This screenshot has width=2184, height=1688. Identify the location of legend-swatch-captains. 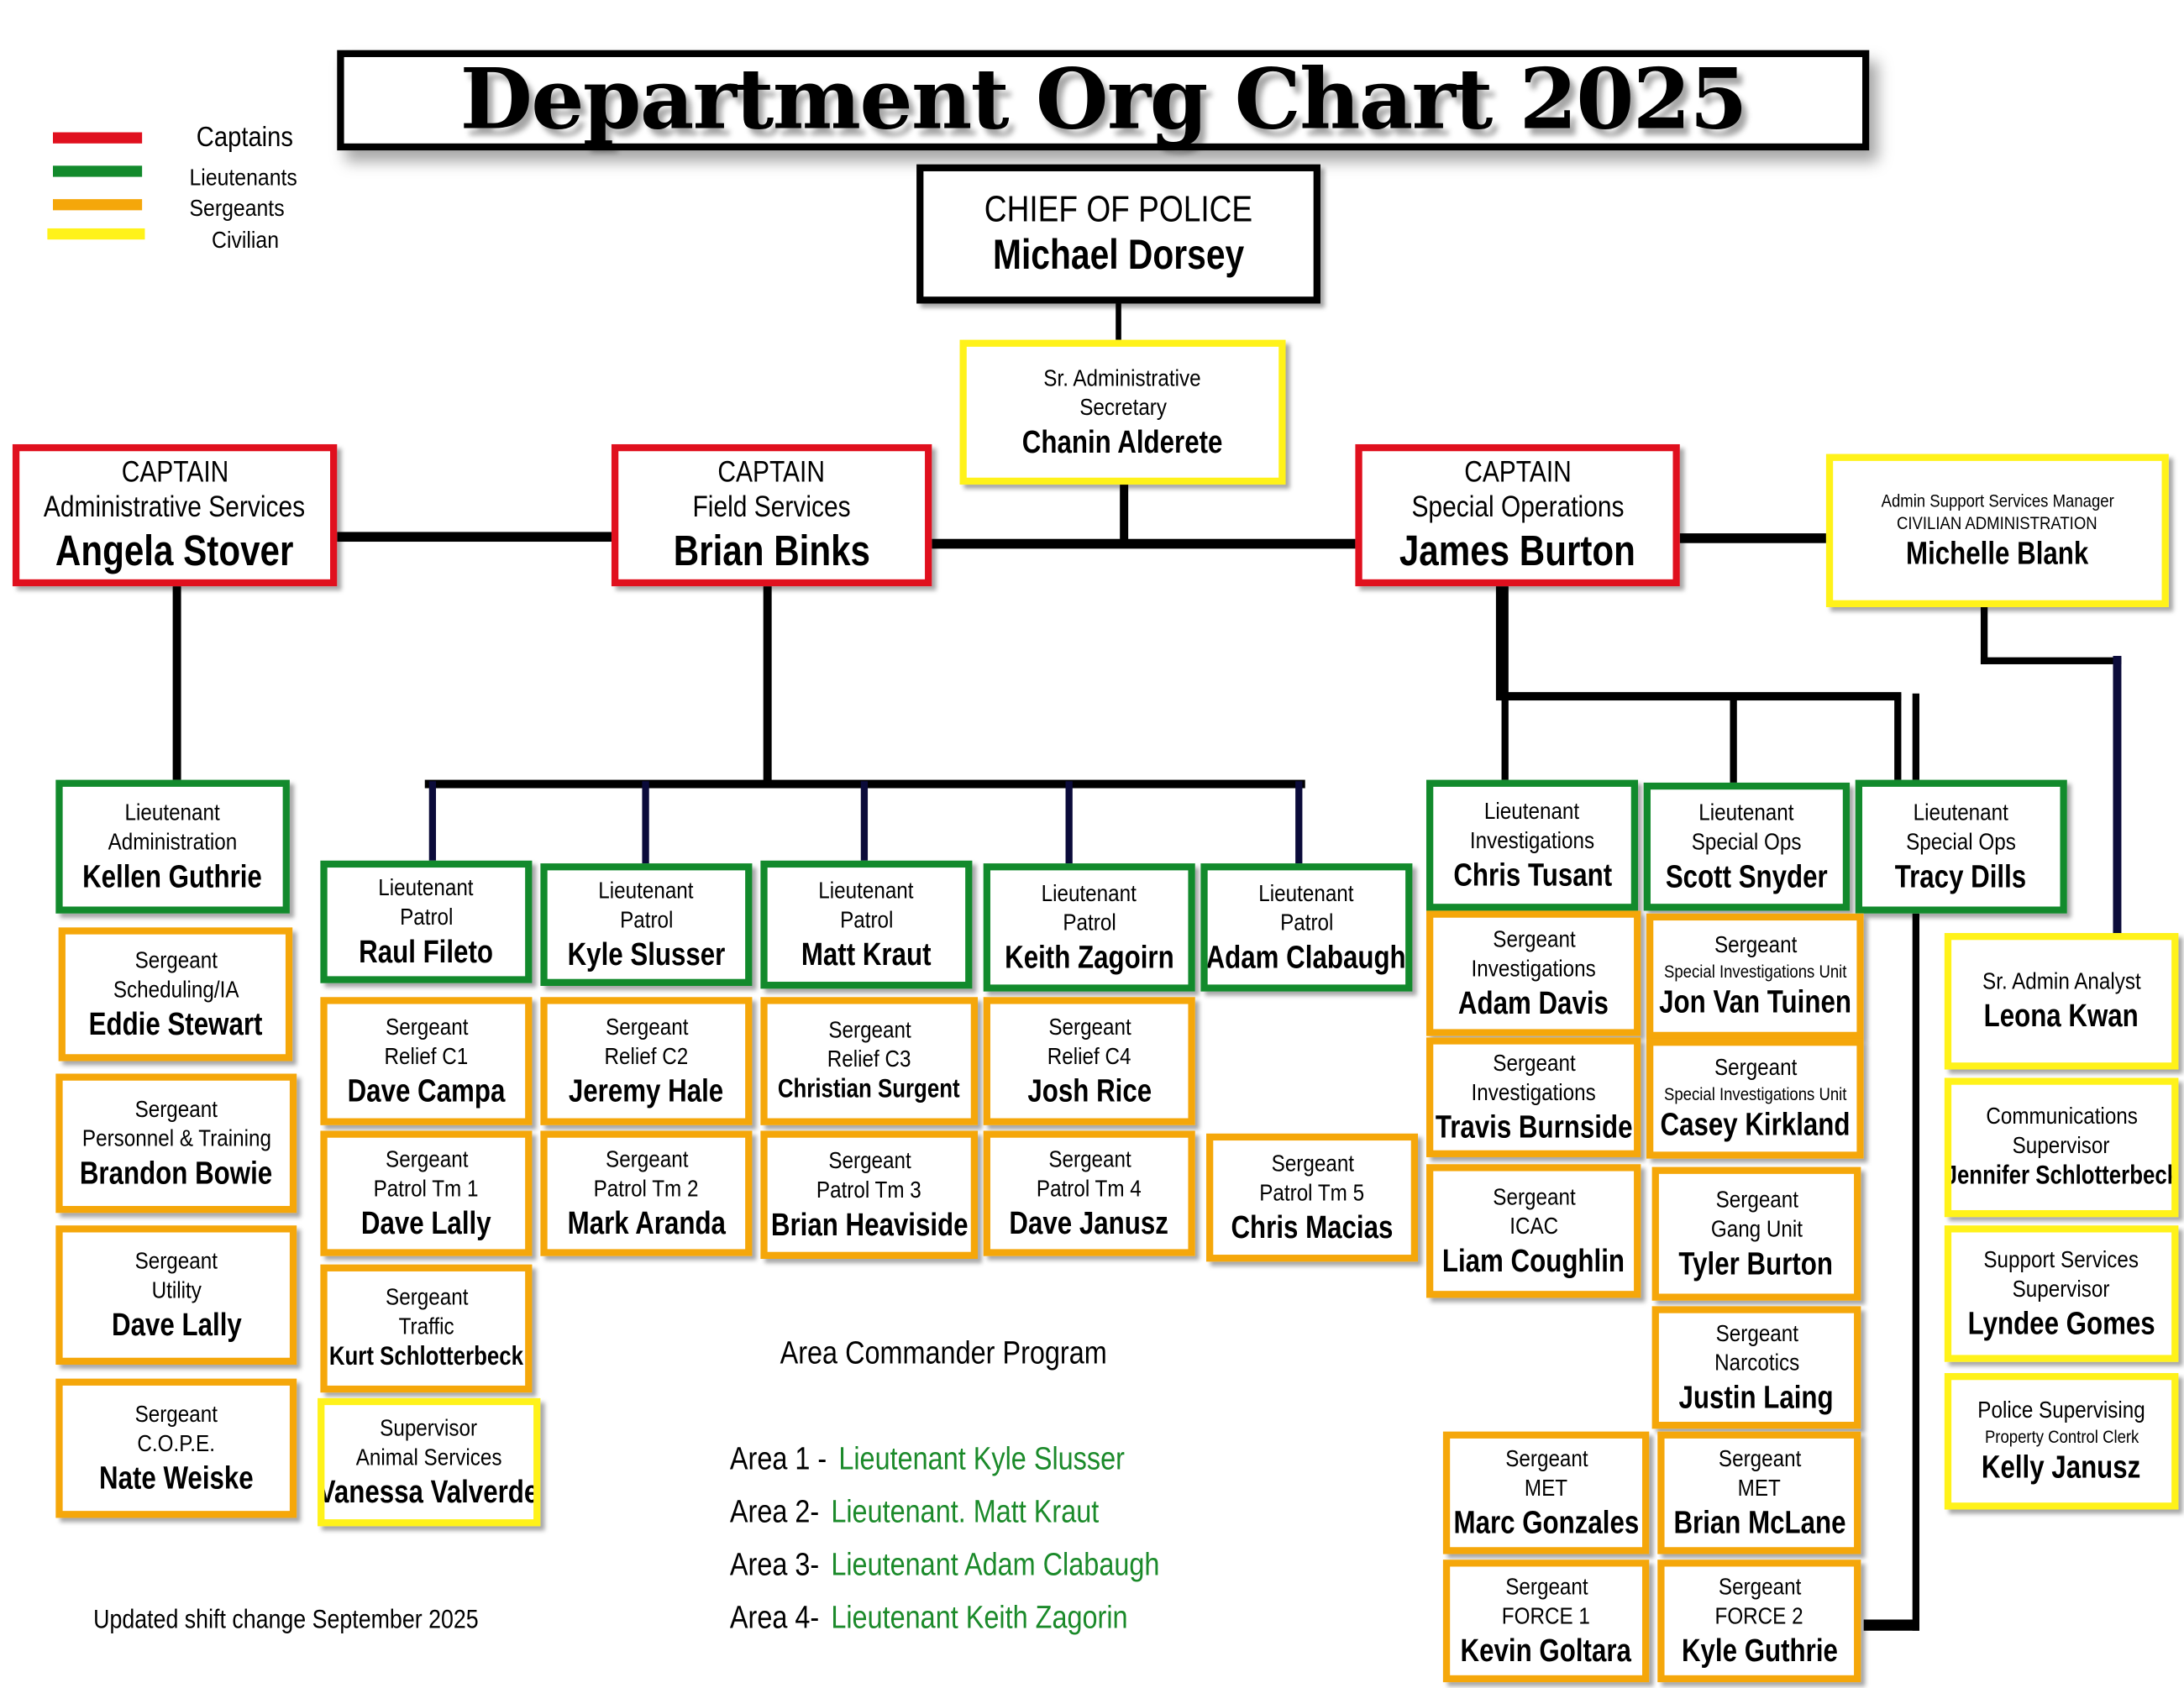
(98, 138).